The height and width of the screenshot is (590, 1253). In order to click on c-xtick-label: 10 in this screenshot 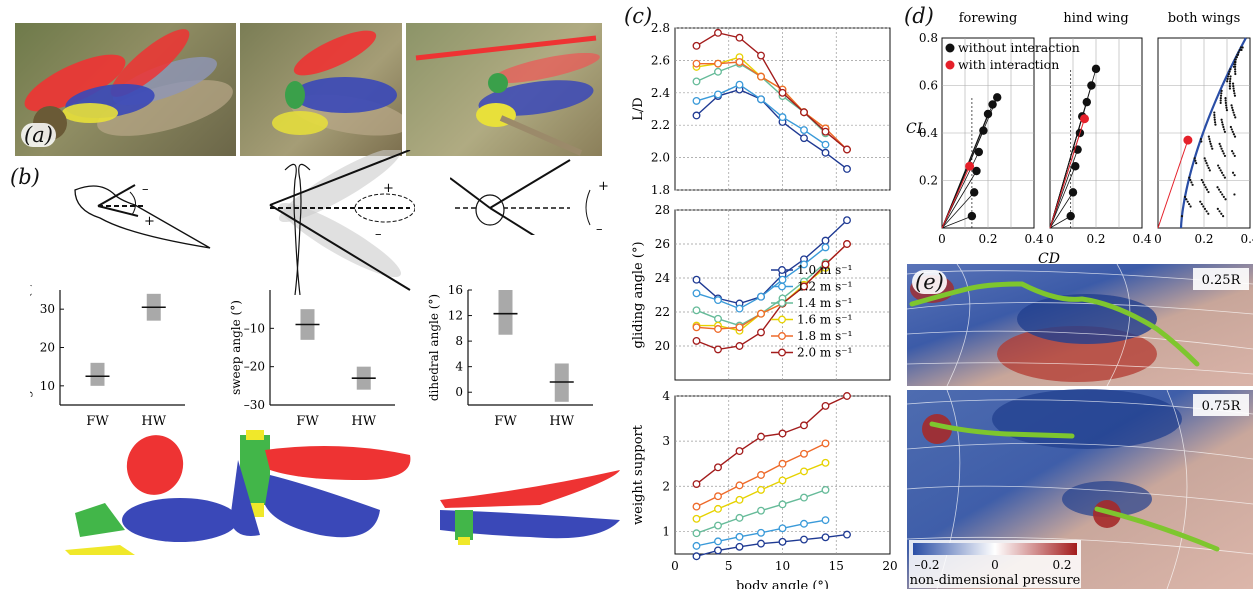, I will do `click(782, 566)`.